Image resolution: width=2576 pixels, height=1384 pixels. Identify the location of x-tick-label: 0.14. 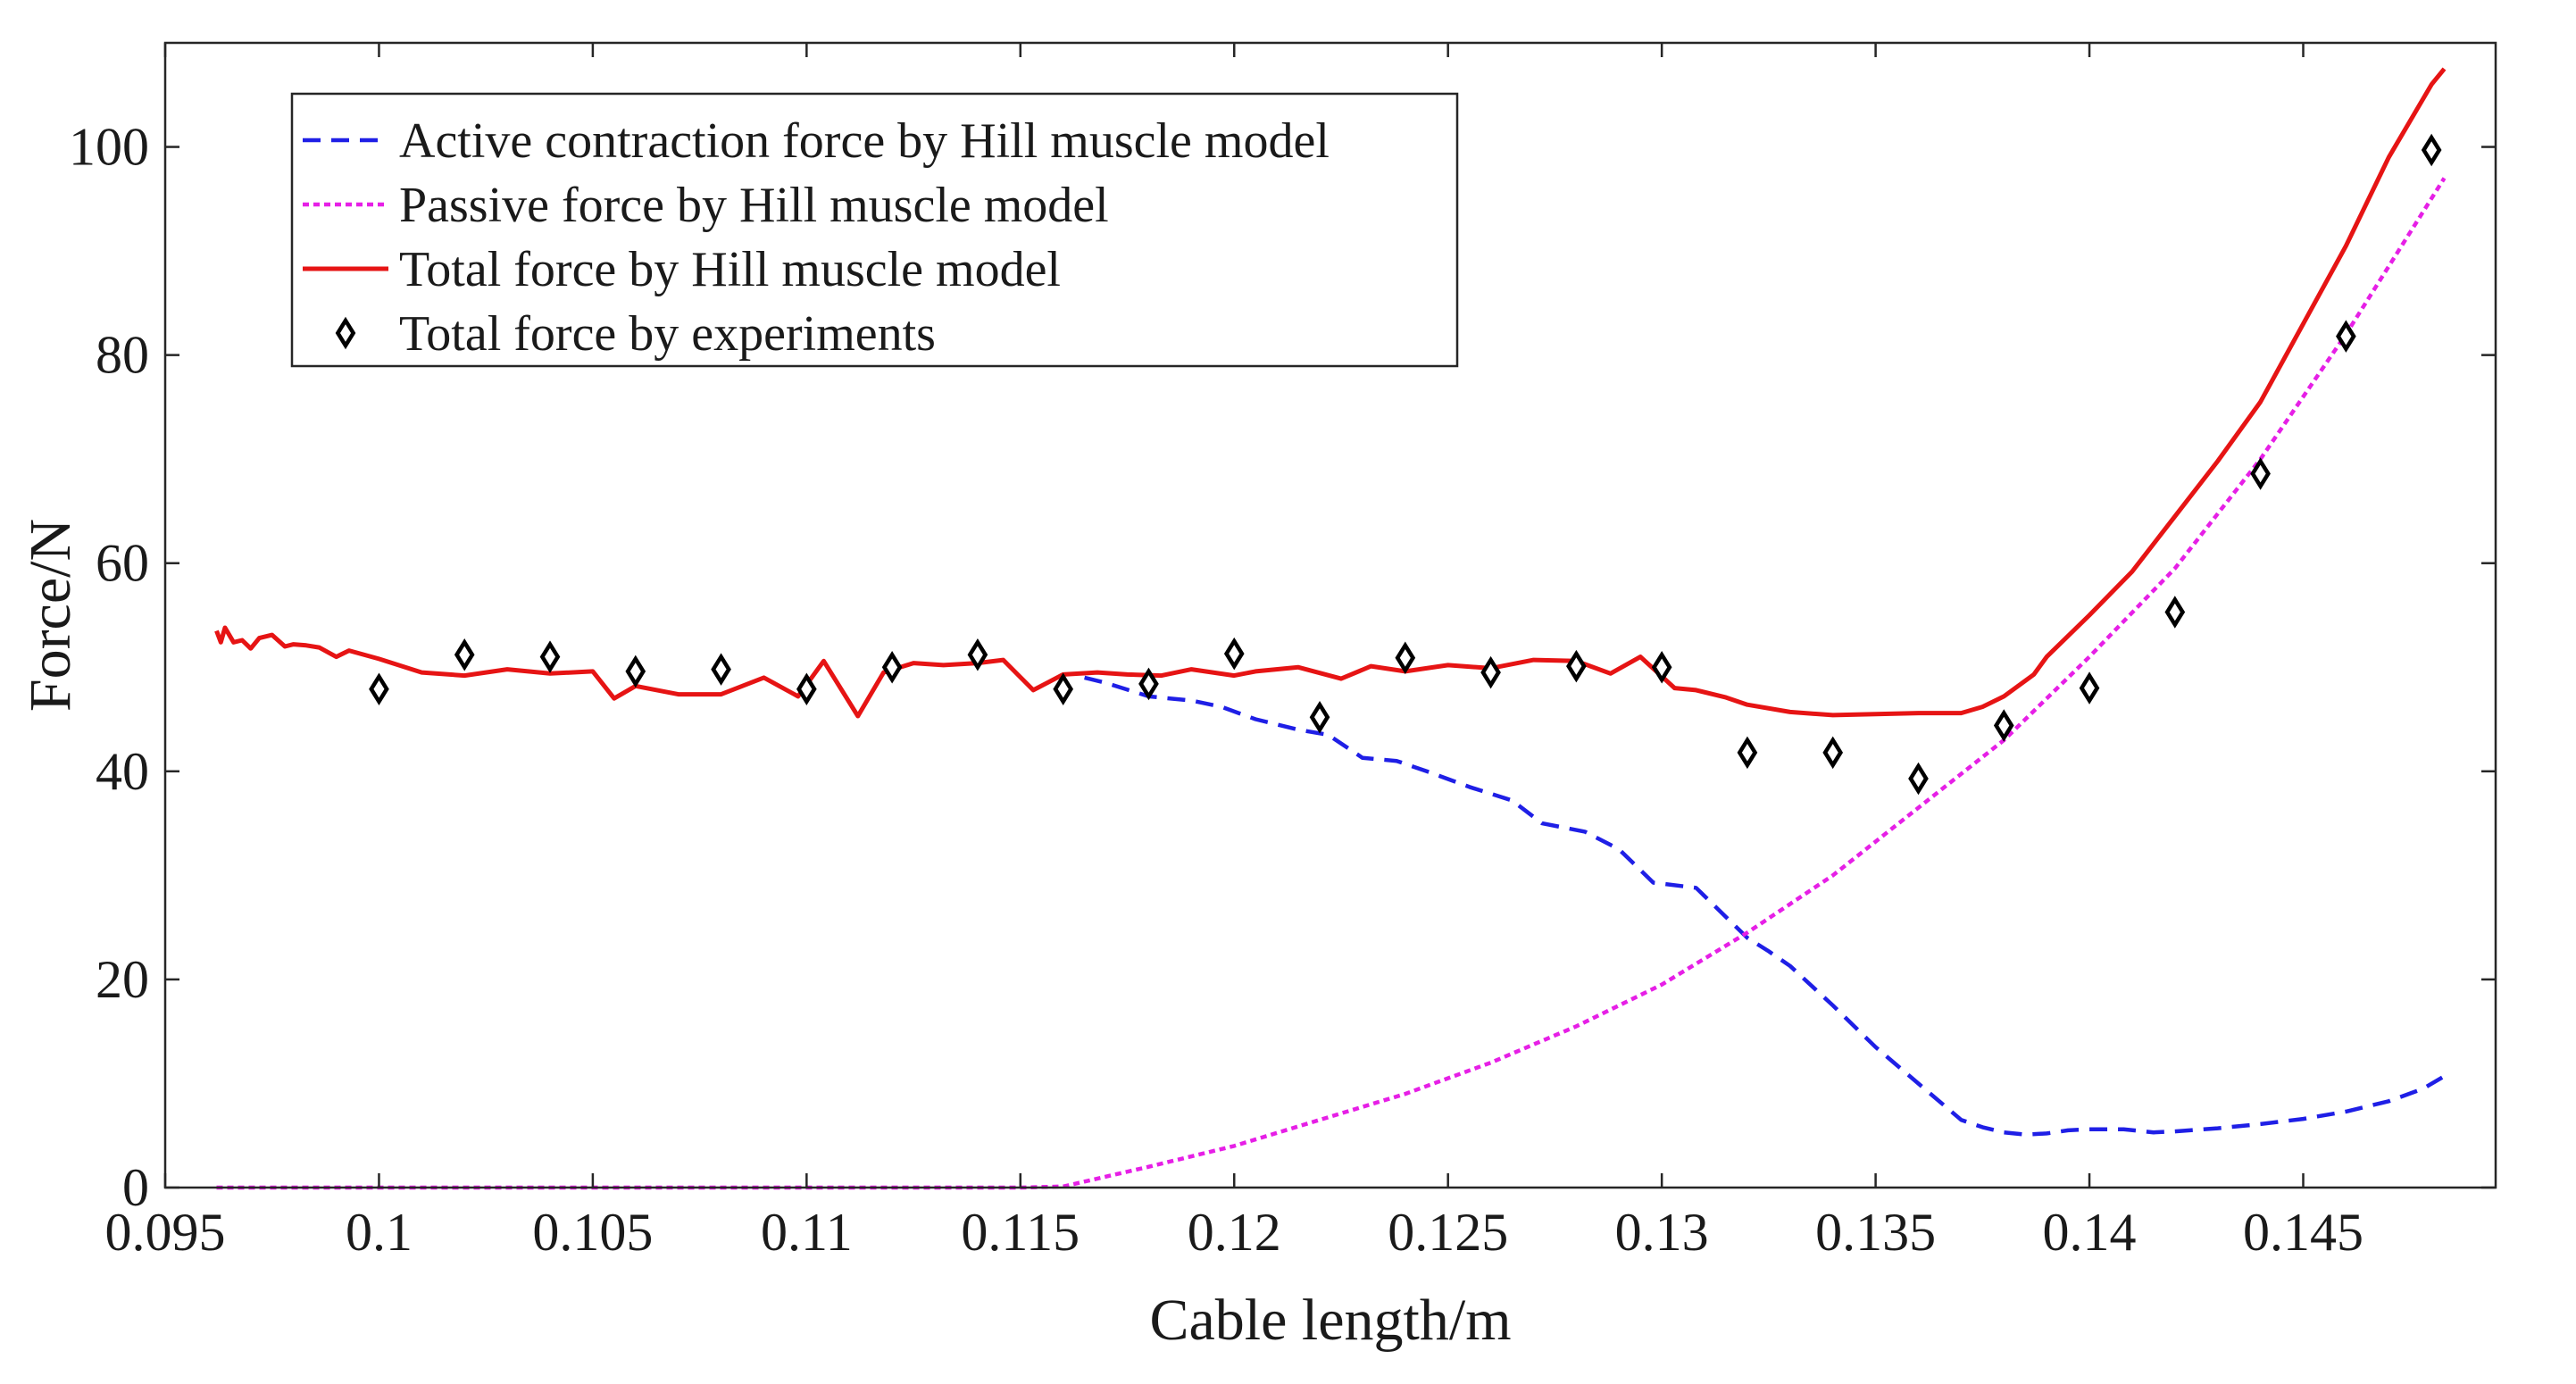
(2090, 1232).